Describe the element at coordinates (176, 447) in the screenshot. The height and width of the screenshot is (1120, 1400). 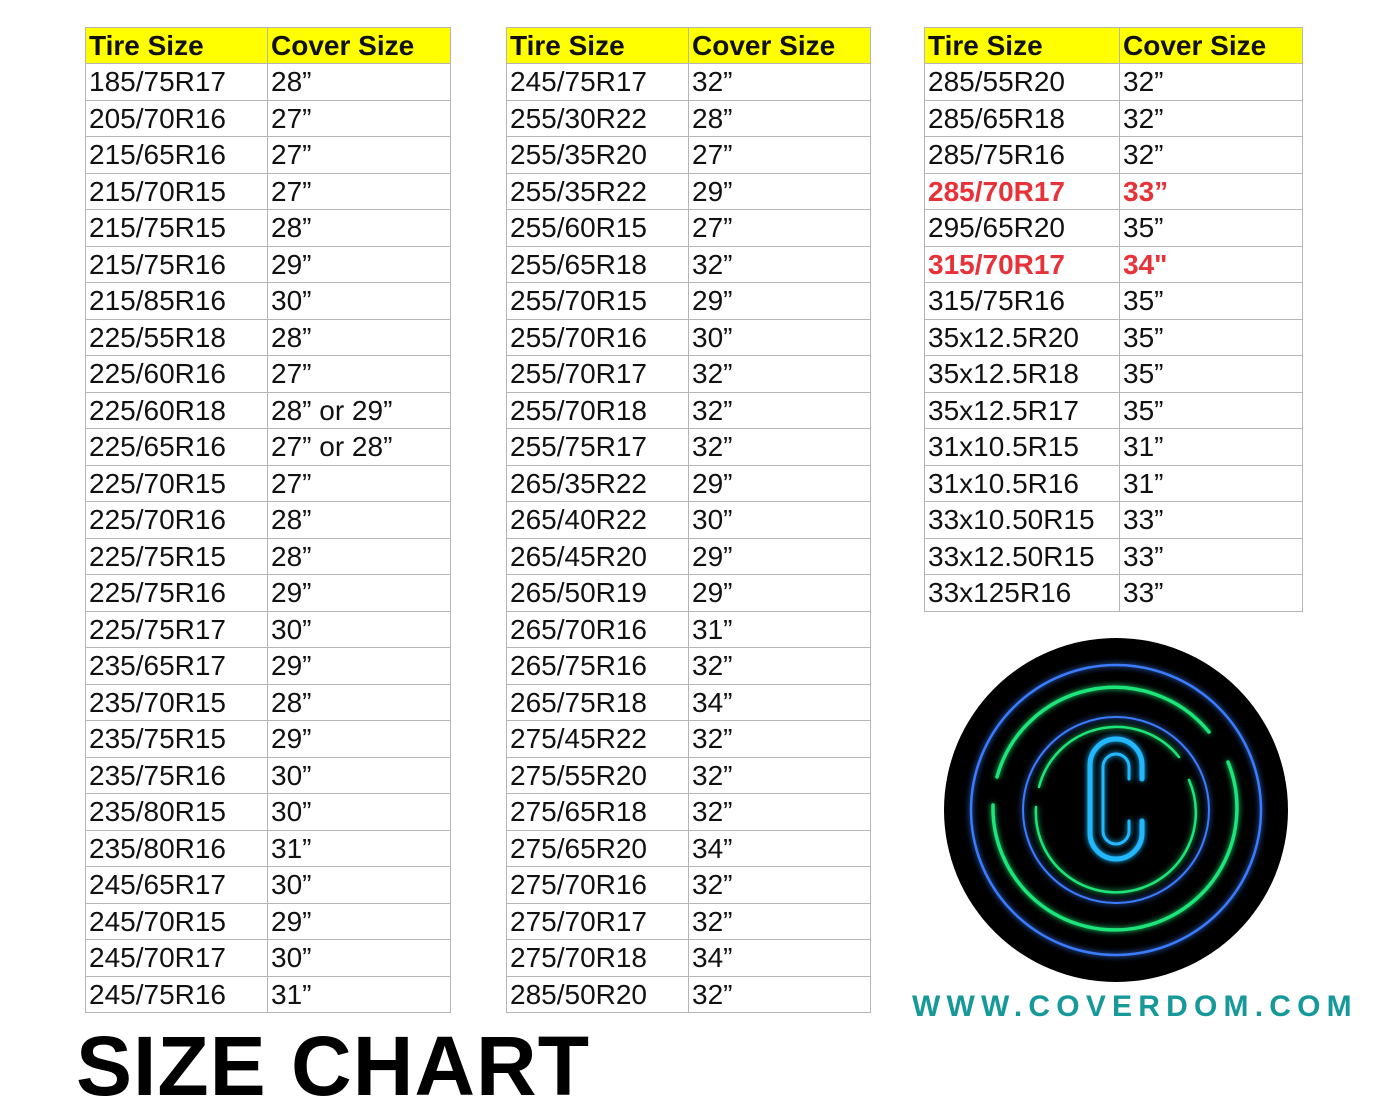
I see `tire-size-cell: 225/65R16` at that location.